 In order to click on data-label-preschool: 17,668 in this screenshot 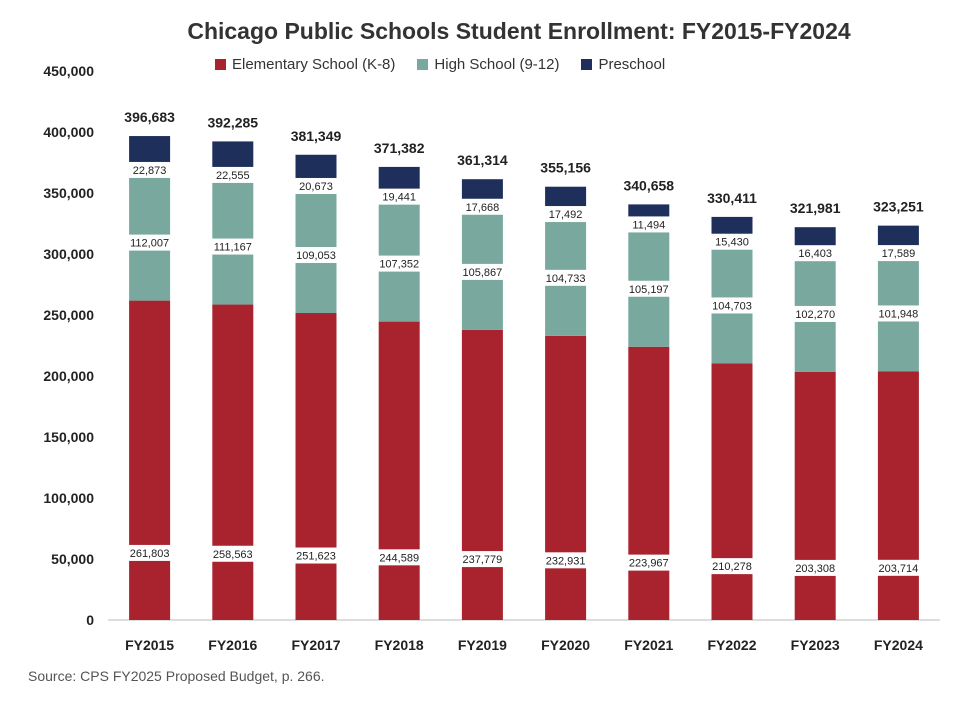, I will do `click(483, 208)`.